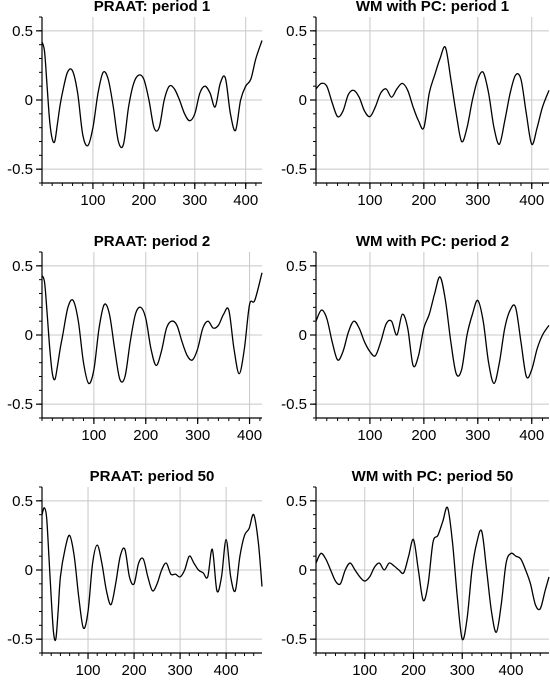 Image resolution: width=550 pixels, height=684 pixels. Describe the element at coordinates (433, 476) in the screenshot. I see `chart-title: WM with PC: period 50` at that location.